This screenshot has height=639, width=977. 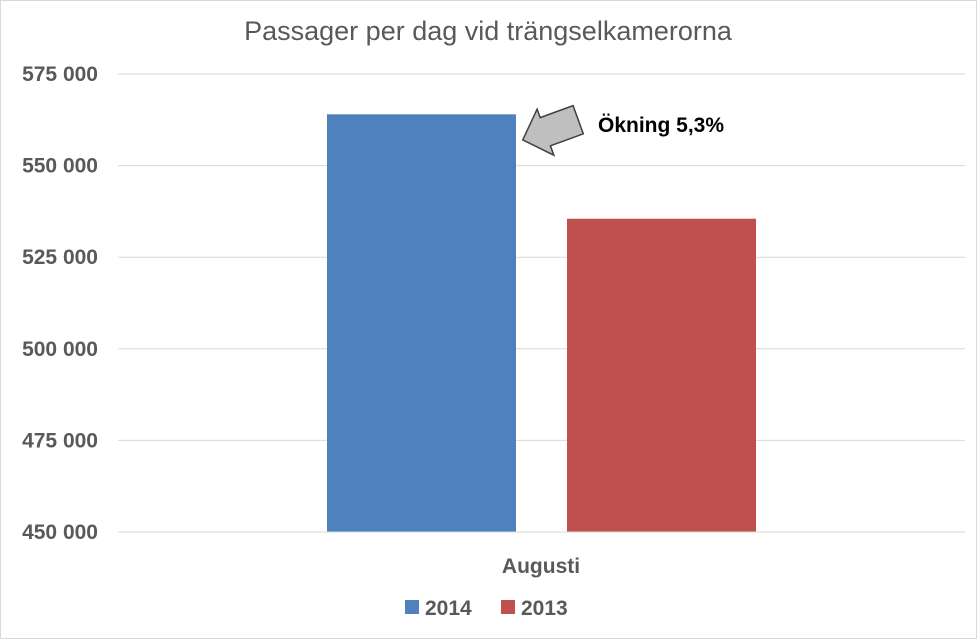 What do you see at coordinates (60, 166) in the screenshot?
I see `y-tick-label: 550 000` at bounding box center [60, 166].